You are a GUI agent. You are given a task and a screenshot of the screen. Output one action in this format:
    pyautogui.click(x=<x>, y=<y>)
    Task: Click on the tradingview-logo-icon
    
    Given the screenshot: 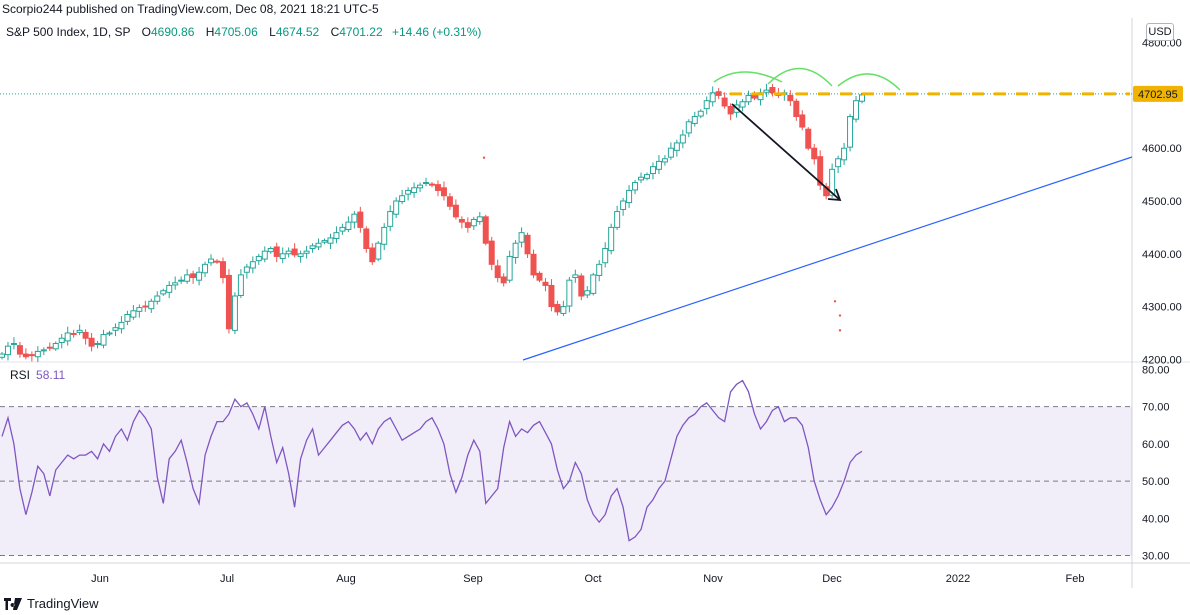 What is the action you would take?
    pyautogui.click(x=13, y=603)
    